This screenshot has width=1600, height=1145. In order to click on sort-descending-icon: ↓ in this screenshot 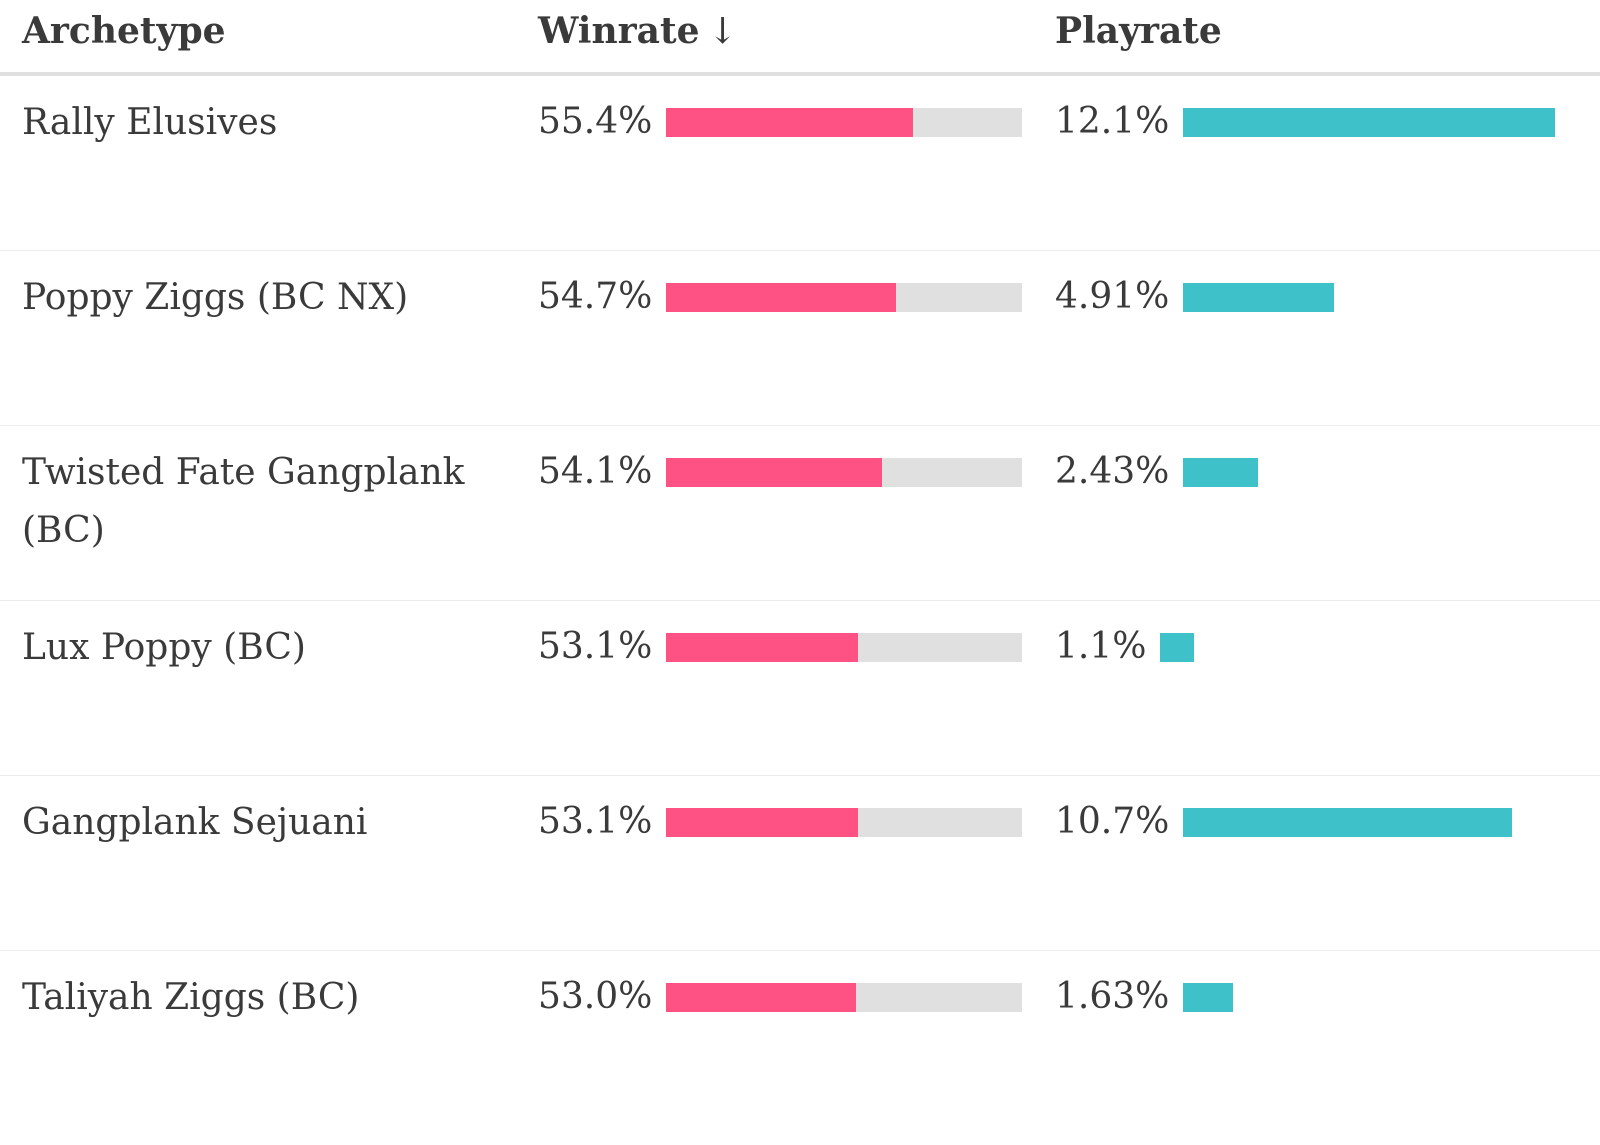, I will do `click(722, 31)`.